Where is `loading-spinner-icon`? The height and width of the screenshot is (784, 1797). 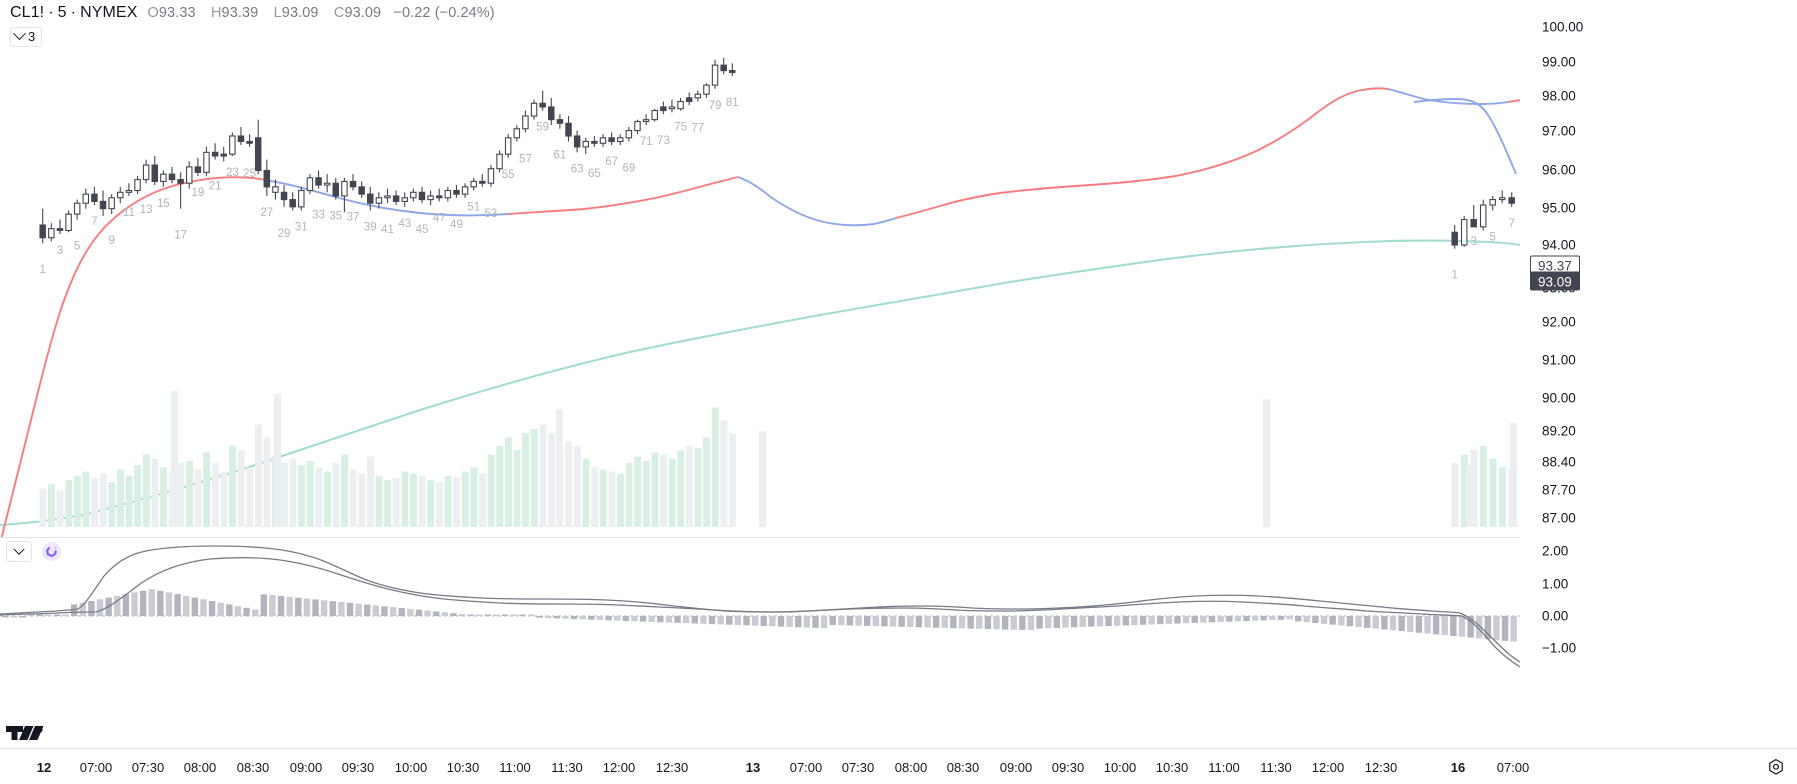
loading-spinner-icon is located at coordinates (51, 551).